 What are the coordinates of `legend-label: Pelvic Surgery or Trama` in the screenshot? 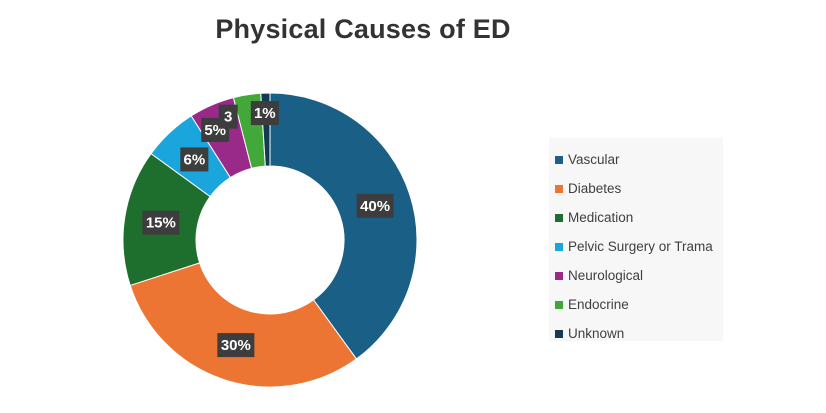 It's located at (640, 246).